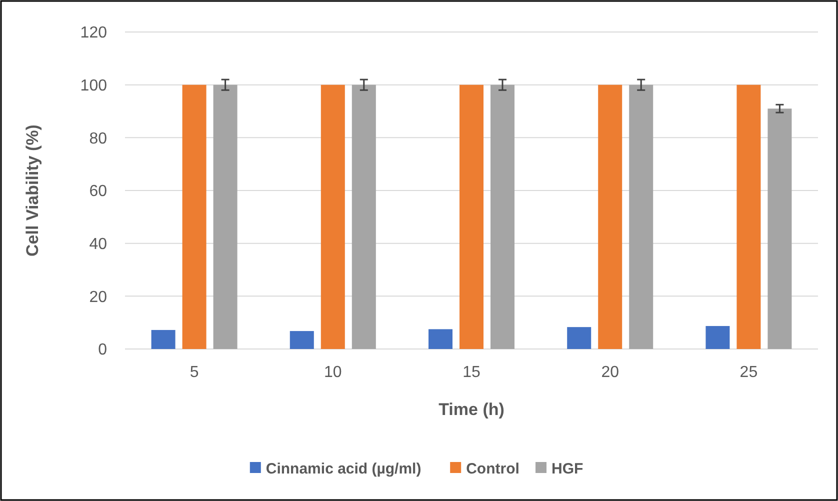  I want to click on y-tick-label: 20, so click(98, 297).